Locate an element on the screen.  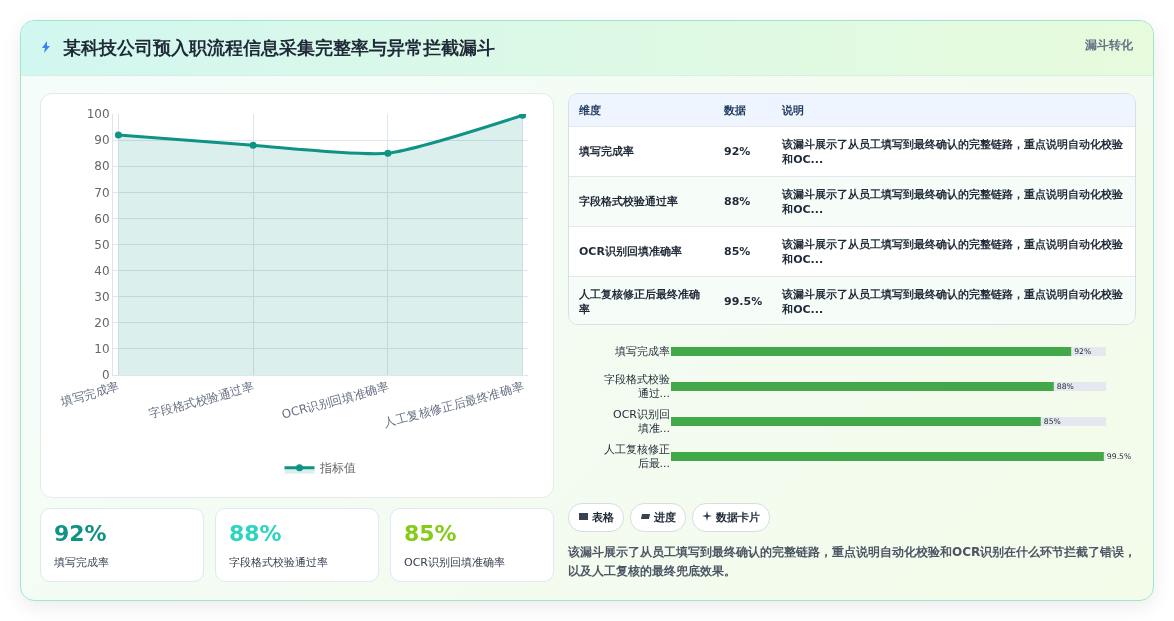
y-tick-label: 80 is located at coordinates (102, 166).